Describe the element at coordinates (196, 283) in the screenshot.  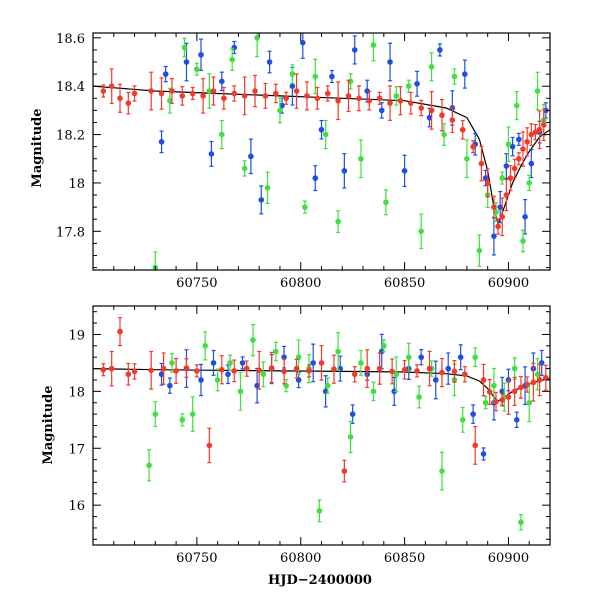
I see `x-tick-label: 60750` at that location.